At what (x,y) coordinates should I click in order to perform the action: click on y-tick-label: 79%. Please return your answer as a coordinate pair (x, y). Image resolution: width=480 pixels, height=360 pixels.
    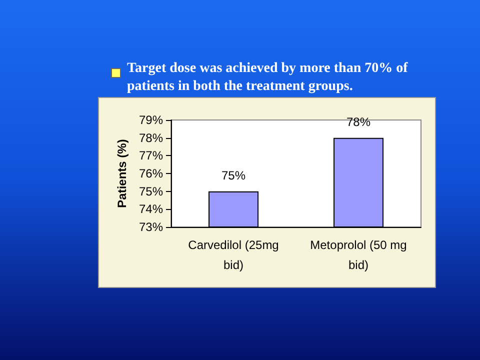
    Looking at the image, I should click on (151, 120).